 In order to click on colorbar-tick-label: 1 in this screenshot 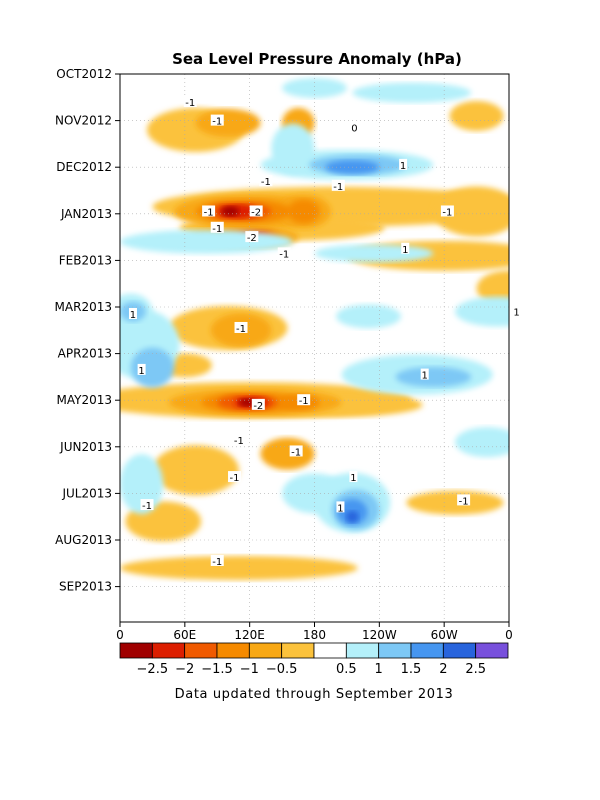, I will do `click(379, 669)`.